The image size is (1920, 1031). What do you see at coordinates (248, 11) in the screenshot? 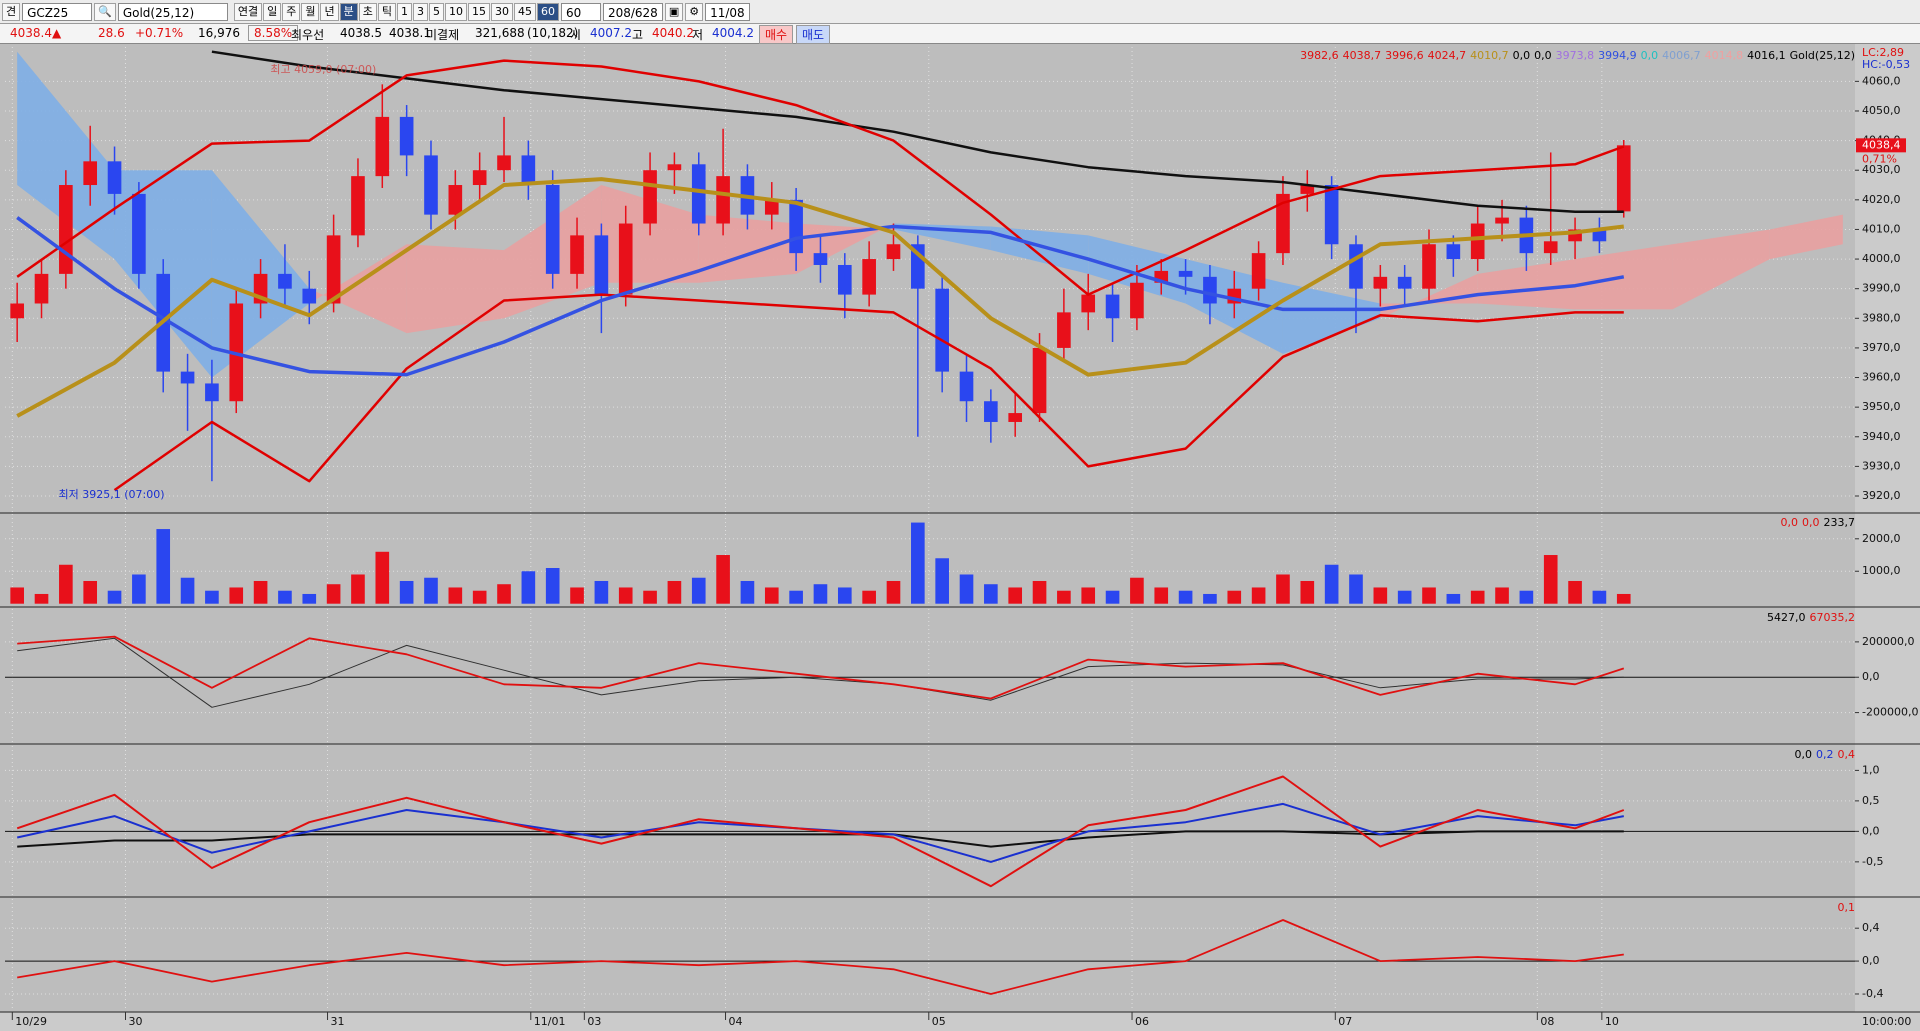
I see `period-button: 연결` at bounding box center [248, 11].